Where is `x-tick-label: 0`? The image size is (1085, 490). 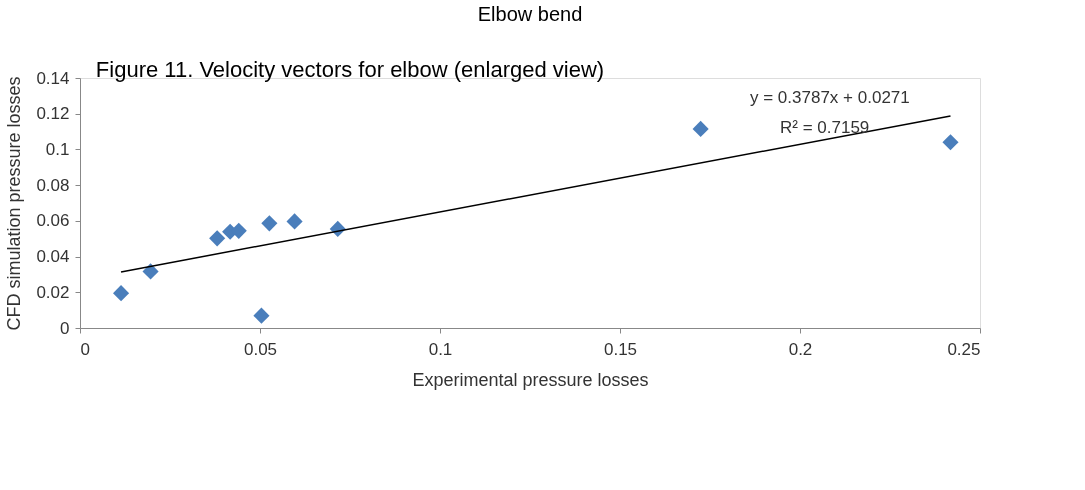 x-tick-label: 0 is located at coordinates (85, 349).